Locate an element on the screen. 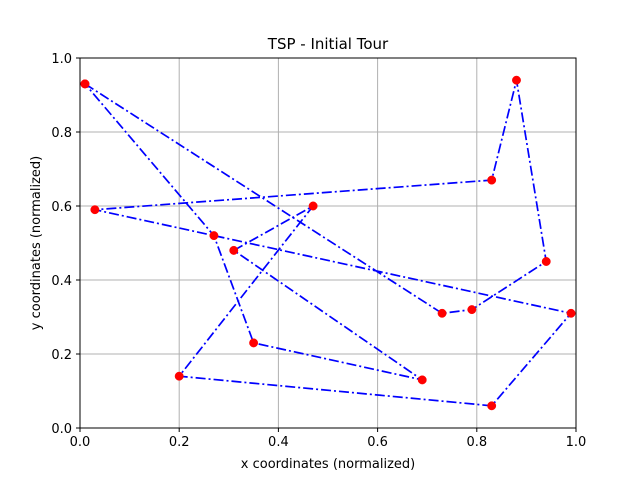 This screenshot has height=480, width=640. x-tick-label: 0.6 is located at coordinates (377, 442).